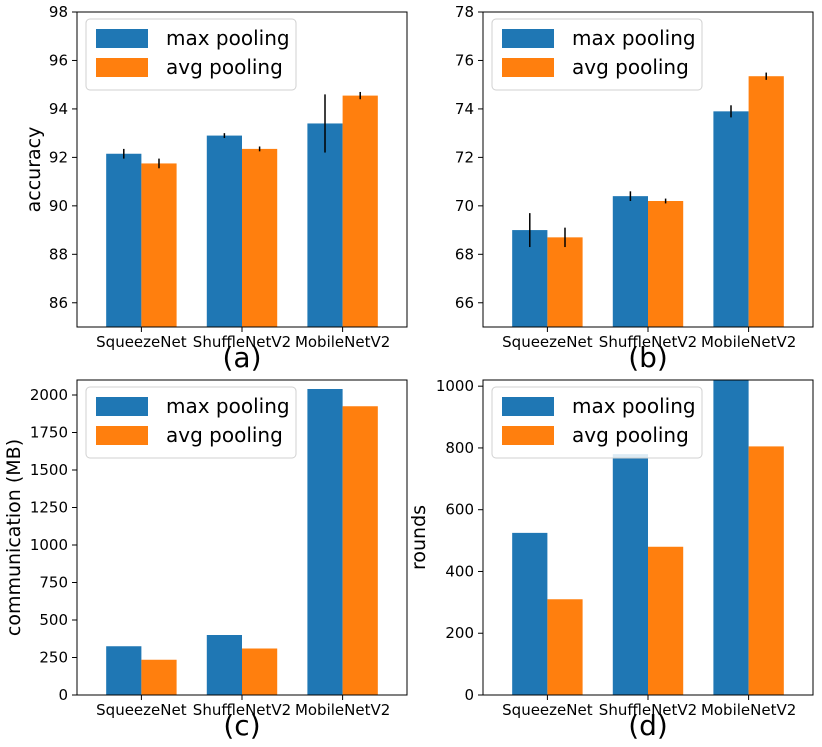 This screenshot has width=822, height=747. I want to click on y-tick-label: 800, so click(459, 448).